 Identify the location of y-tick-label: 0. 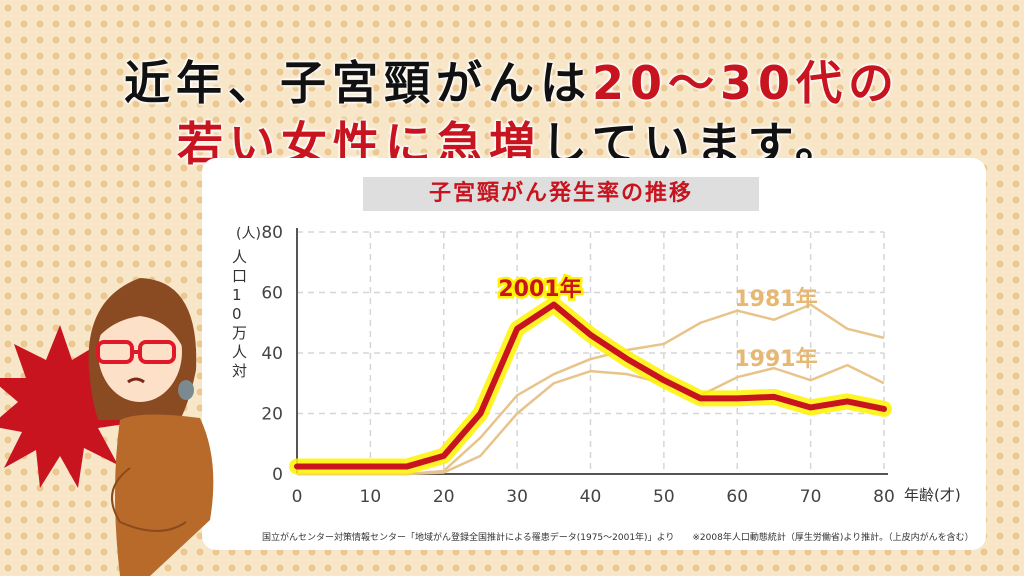
(277, 475).